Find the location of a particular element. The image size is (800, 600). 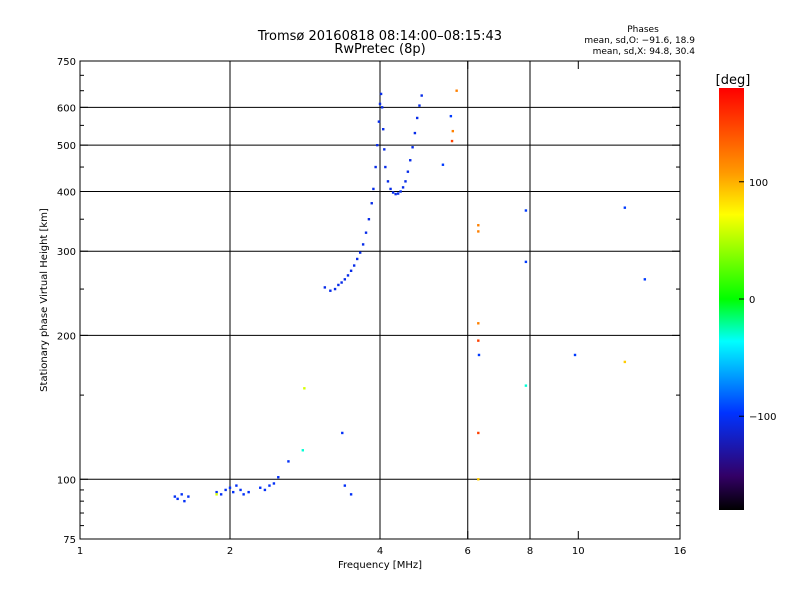

x-tick-label: 2 is located at coordinates (230, 551).